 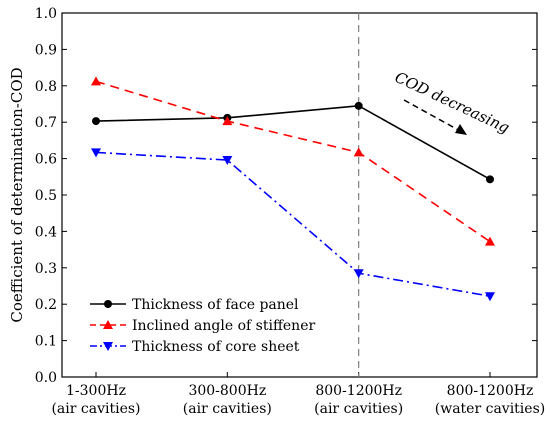 I want to click on legend-label: Inclined angle of stiffener, so click(x=223, y=326).